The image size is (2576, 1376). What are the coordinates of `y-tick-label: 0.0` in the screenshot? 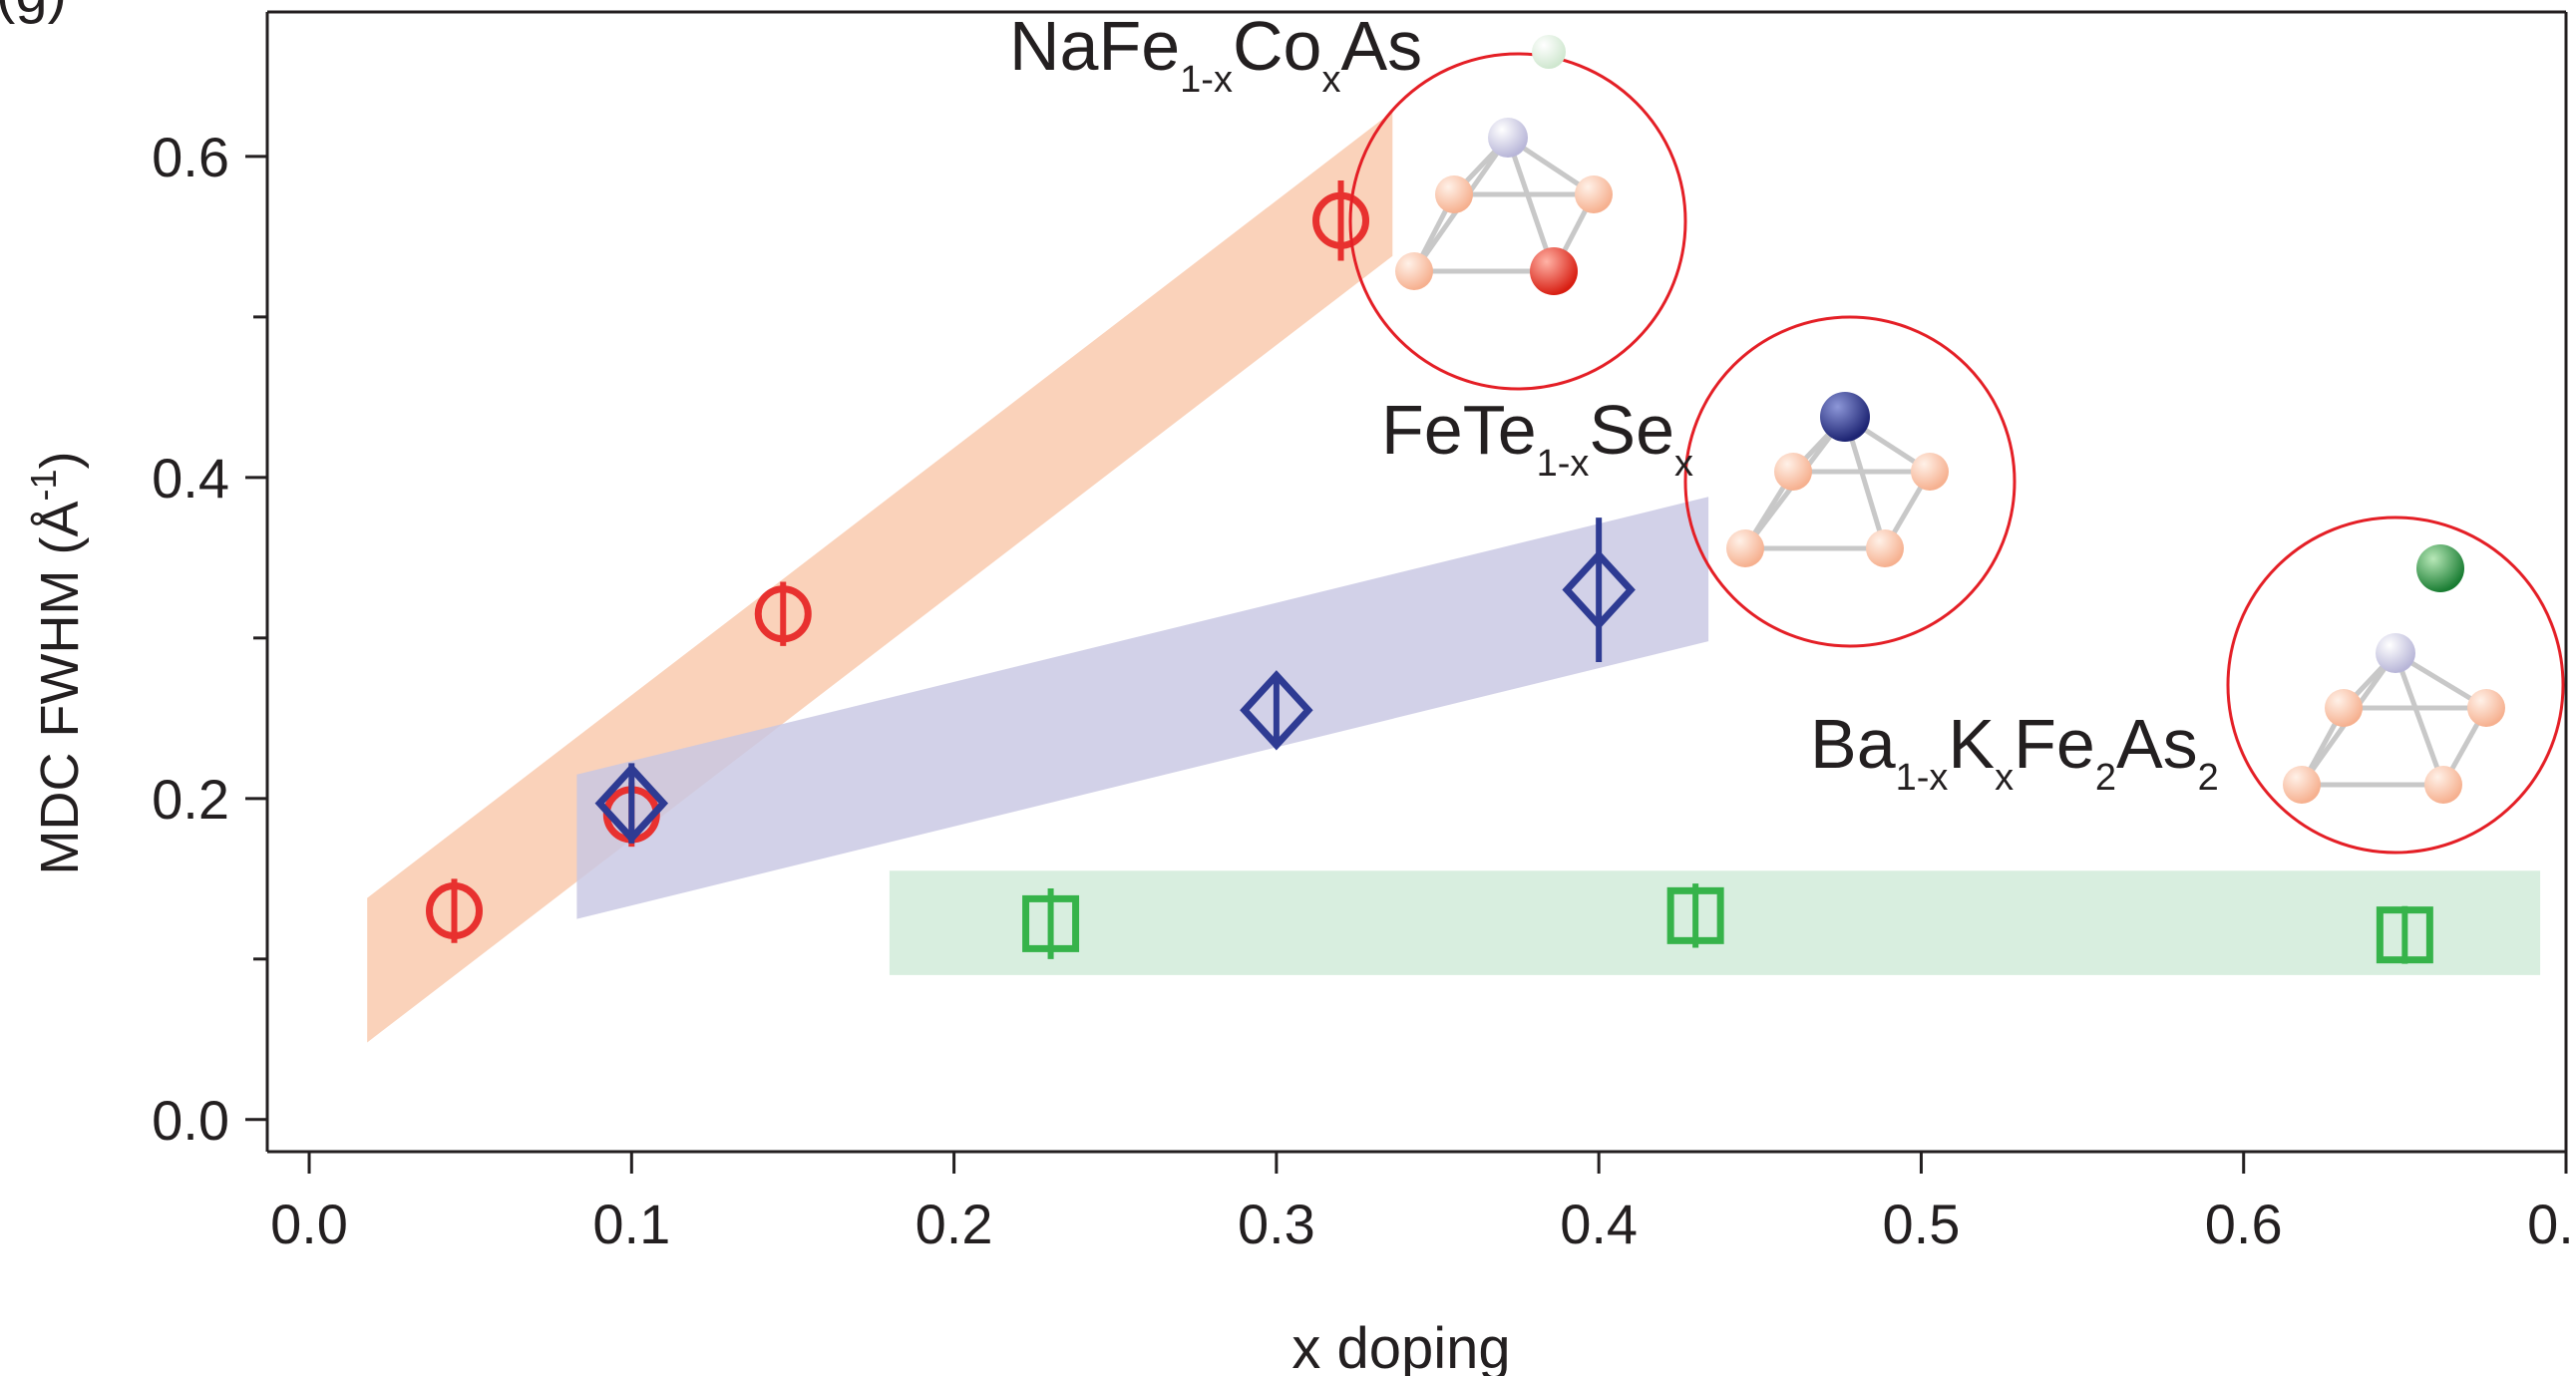 It's located at (191, 1120).